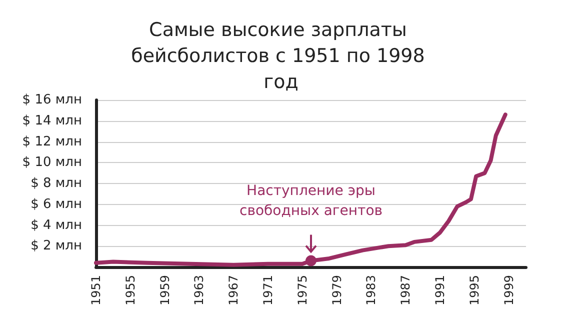 The image size is (562, 327). Describe the element at coordinates (509, 290) in the screenshot. I see `x-tick-label: 1999` at that location.